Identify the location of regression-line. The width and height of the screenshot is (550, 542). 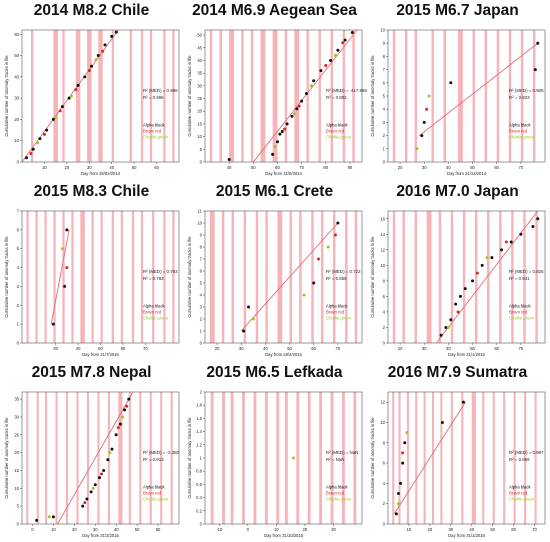
(429, 458).